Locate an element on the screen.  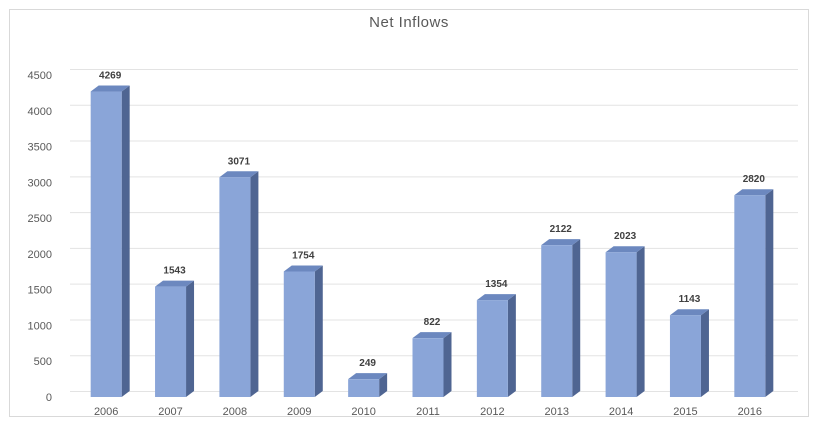
bar: 1354 is located at coordinates (496, 338).